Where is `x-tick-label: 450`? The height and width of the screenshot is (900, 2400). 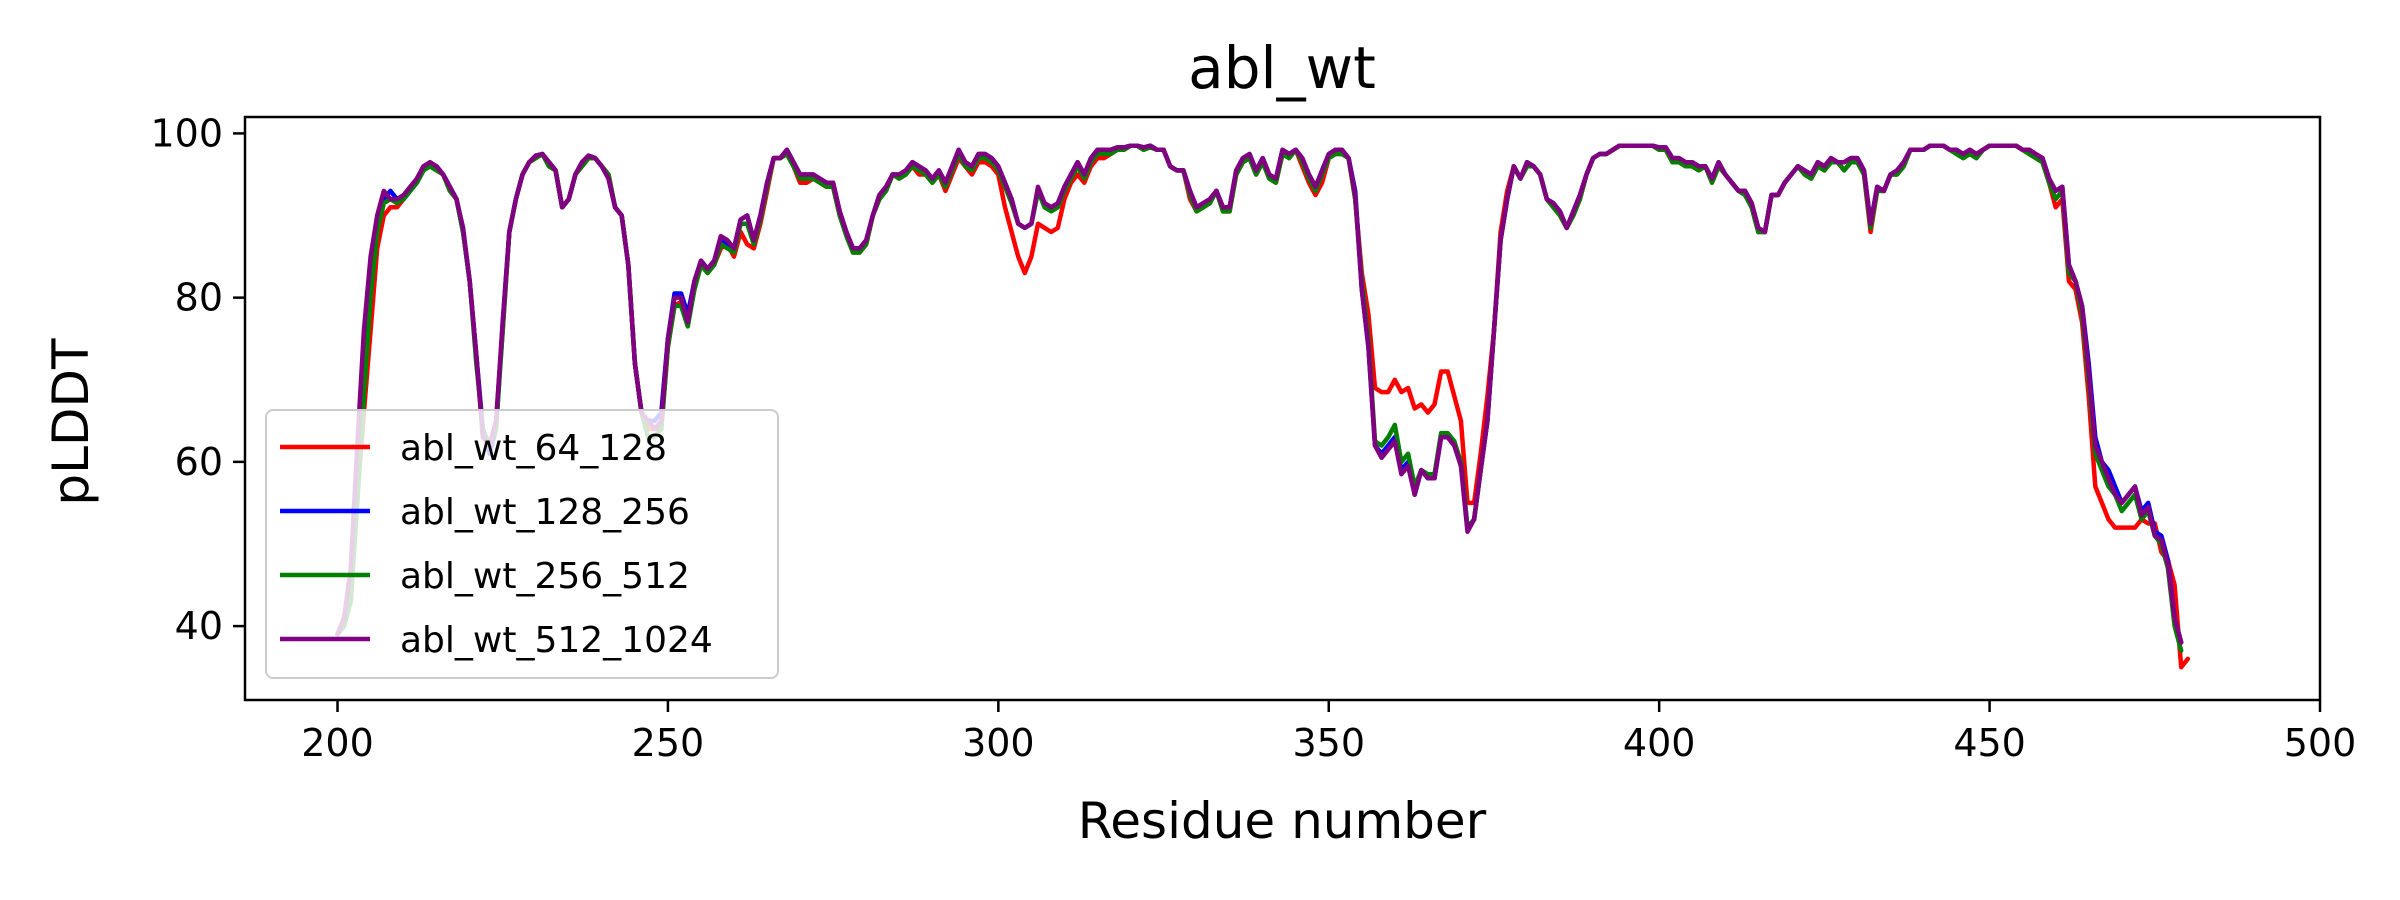
x-tick-label: 450 is located at coordinates (1989, 743).